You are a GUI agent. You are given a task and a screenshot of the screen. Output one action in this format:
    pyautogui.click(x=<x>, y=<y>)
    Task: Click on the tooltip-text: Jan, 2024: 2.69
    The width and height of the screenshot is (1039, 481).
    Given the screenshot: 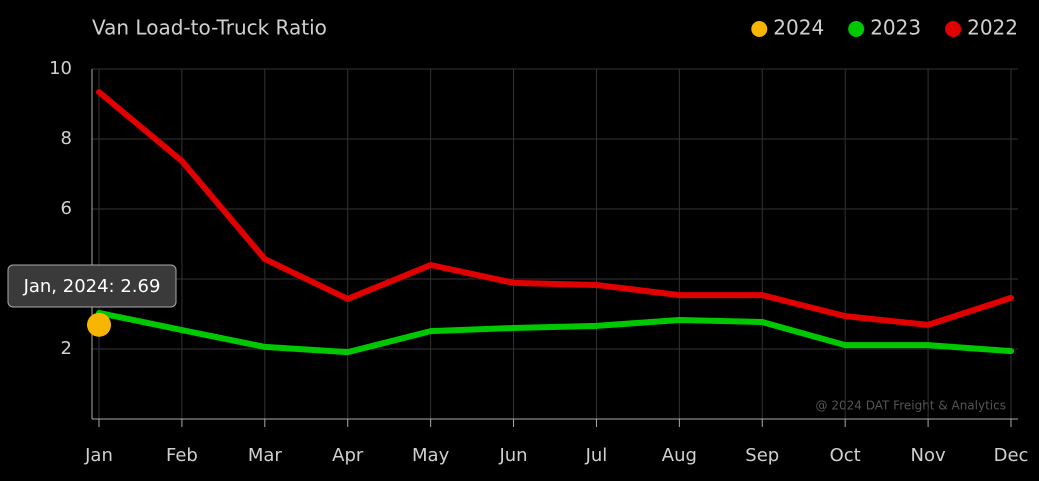 What is the action you would take?
    pyautogui.click(x=92, y=286)
    